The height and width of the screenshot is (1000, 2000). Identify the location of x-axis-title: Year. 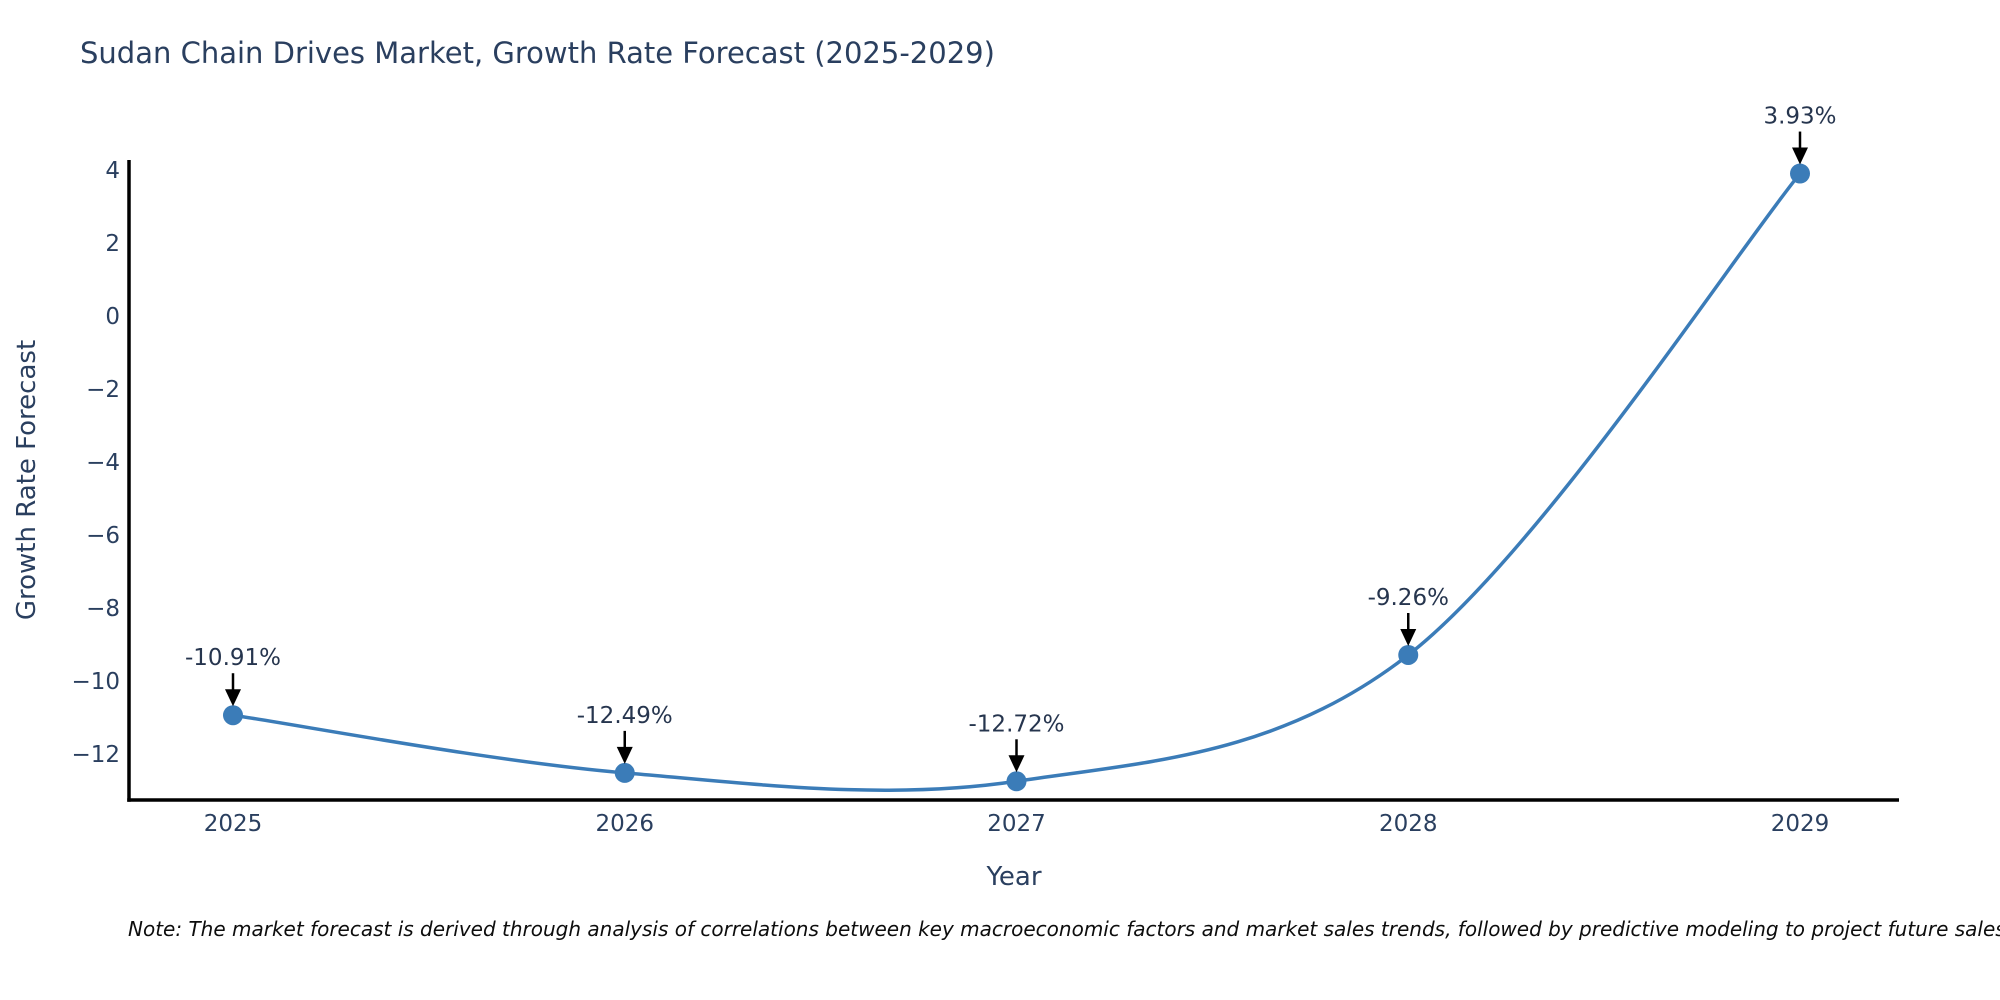
(1014, 877).